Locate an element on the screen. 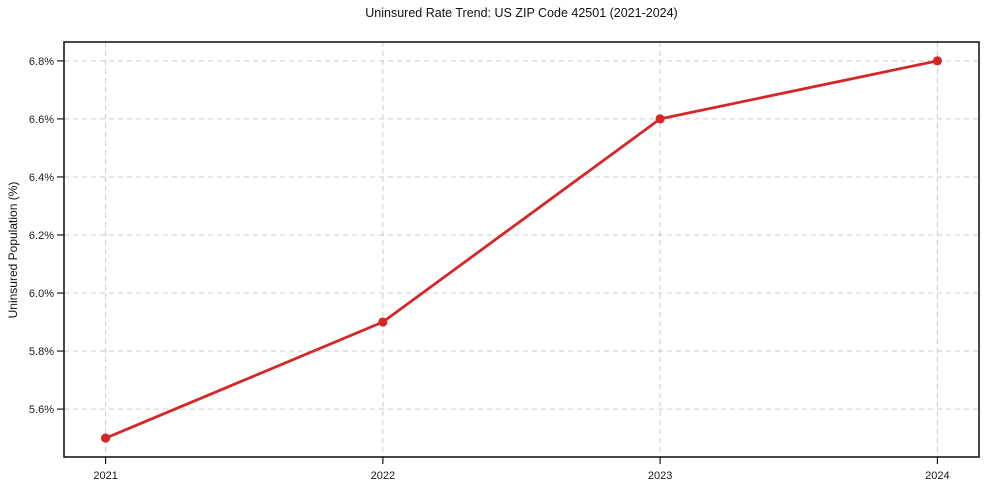 Image resolution: width=989 pixels, height=490 pixels. y-tick-label: 6.8% is located at coordinates (41, 62).